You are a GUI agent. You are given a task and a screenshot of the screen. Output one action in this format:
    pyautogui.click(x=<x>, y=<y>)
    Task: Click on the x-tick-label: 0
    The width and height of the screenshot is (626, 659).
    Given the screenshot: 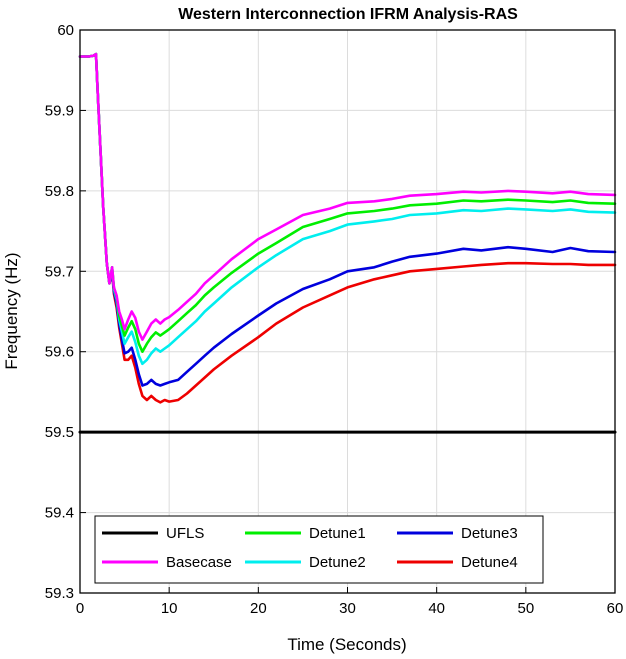 What is the action you would take?
    pyautogui.click(x=80, y=608)
    